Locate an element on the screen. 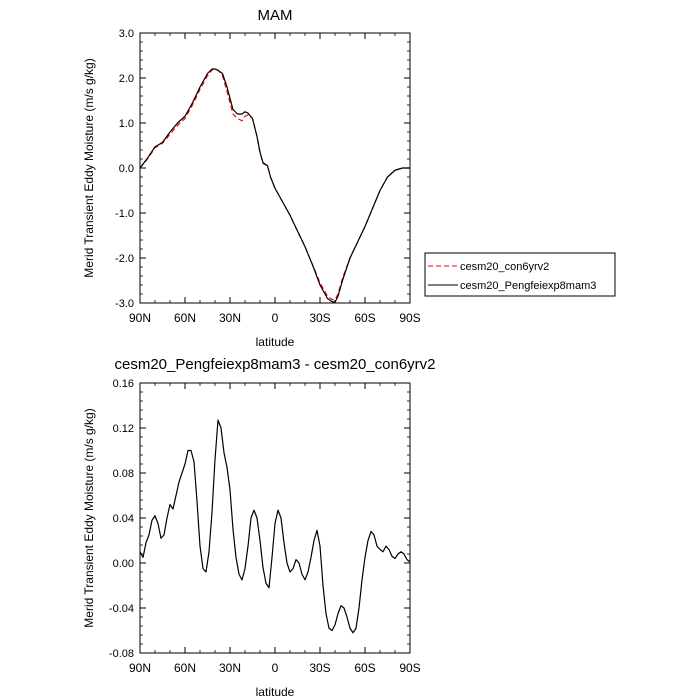  legend-label-0: cesm20_con6yrv2 is located at coordinates (504, 267).